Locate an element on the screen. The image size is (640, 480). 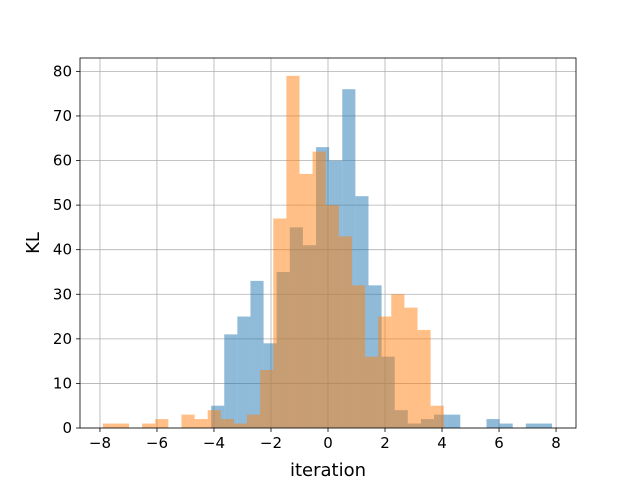
y-tick-label: 40 is located at coordinates (62, 250).